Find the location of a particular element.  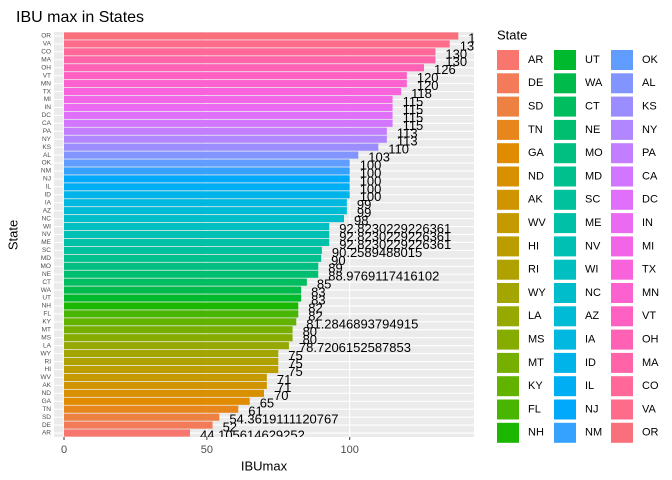

legend-label: NC is located at coordinates (593, 293).